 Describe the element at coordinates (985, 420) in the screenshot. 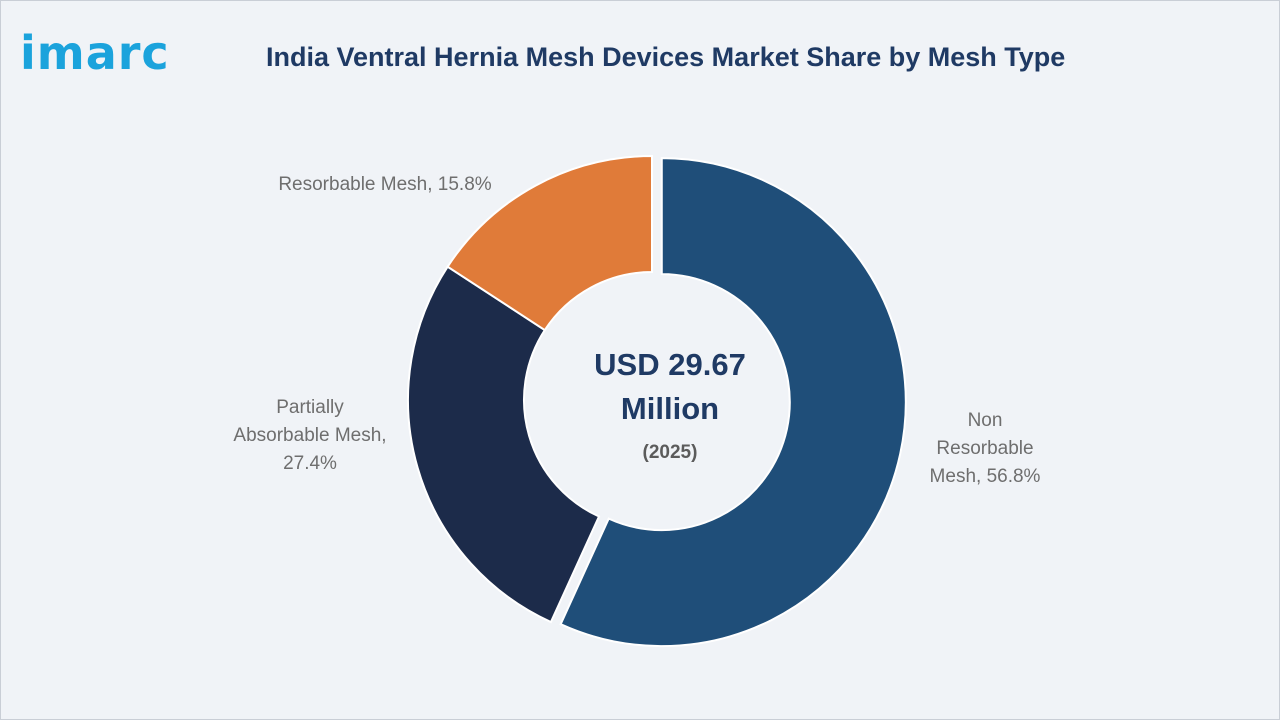

I see `label-non-resorbable-line1: Non` at that location.